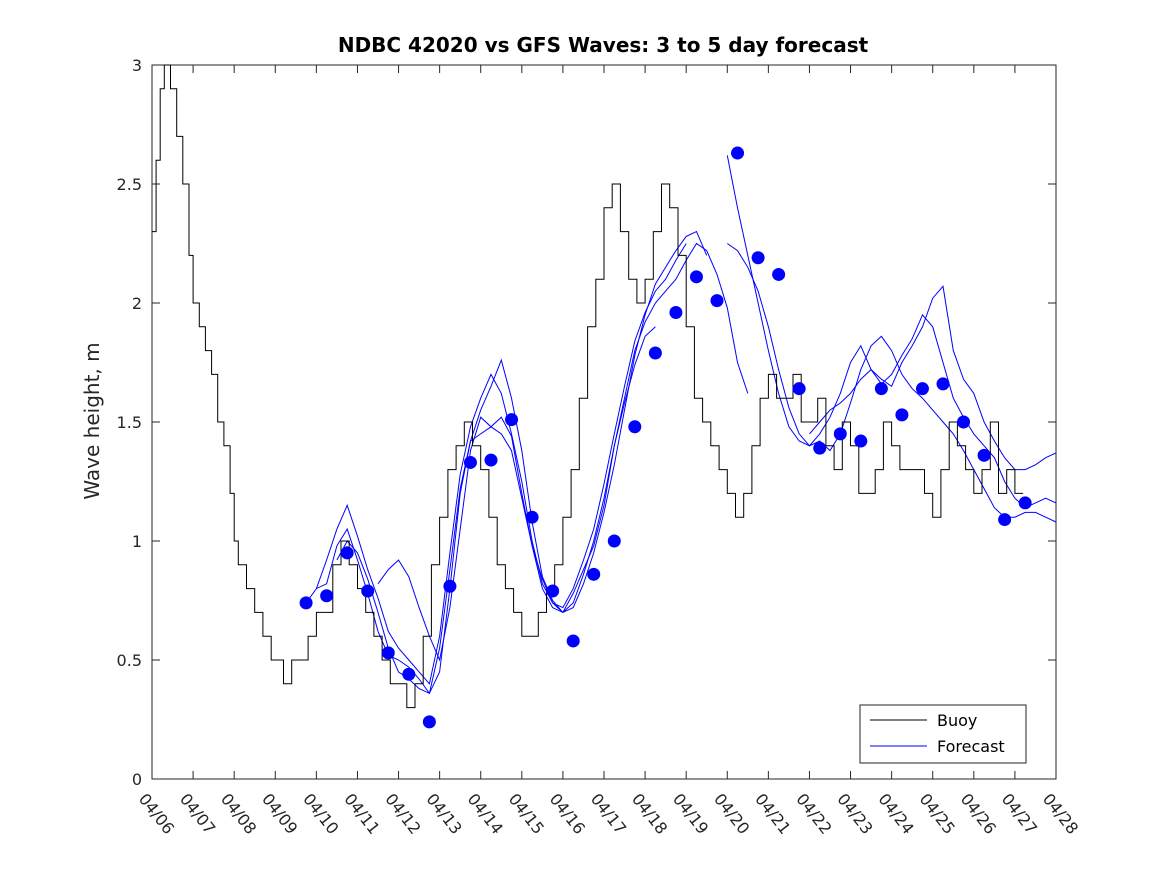  I want to click on legend-buoy-label: Buoy, so click(957, 720).